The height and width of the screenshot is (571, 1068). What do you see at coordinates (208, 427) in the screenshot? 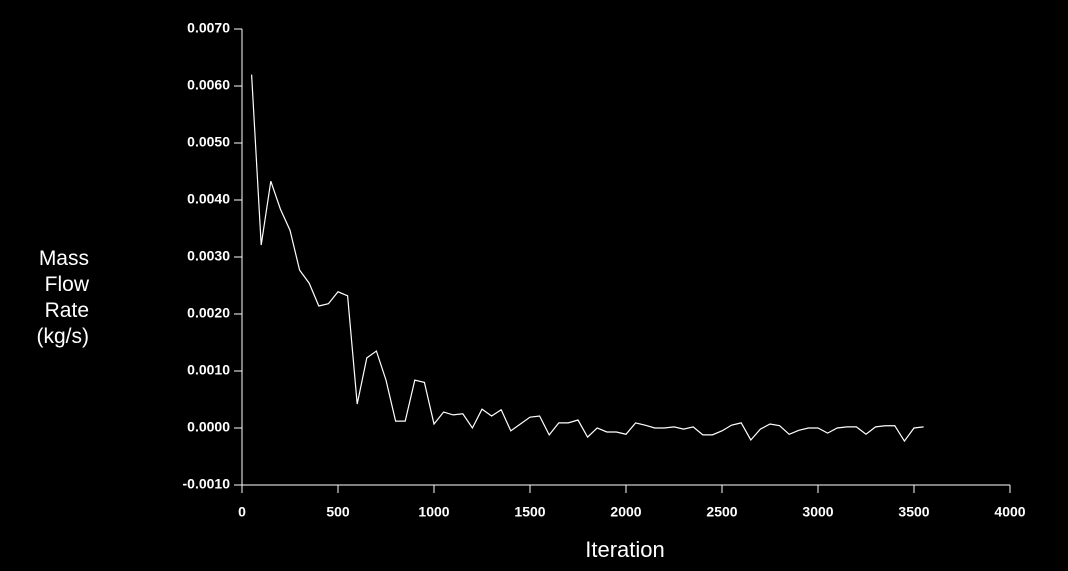
I see `y-tick-label: 0.0000` at bounding box center [208, 427].